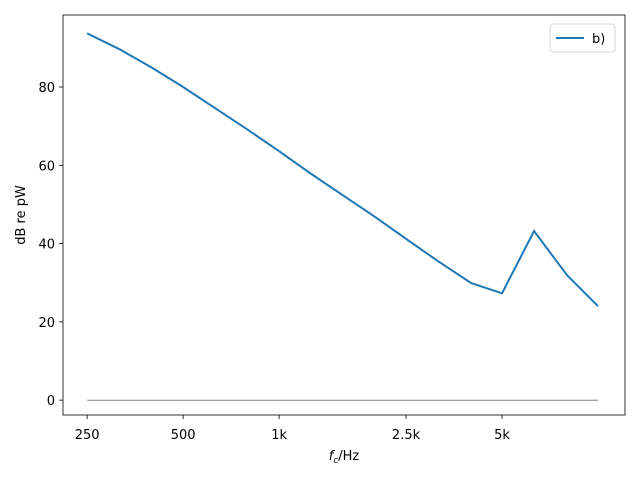 This screenshot has height=484, width=640. I want to click on x-tick-label: 5k, so click(502, 435).